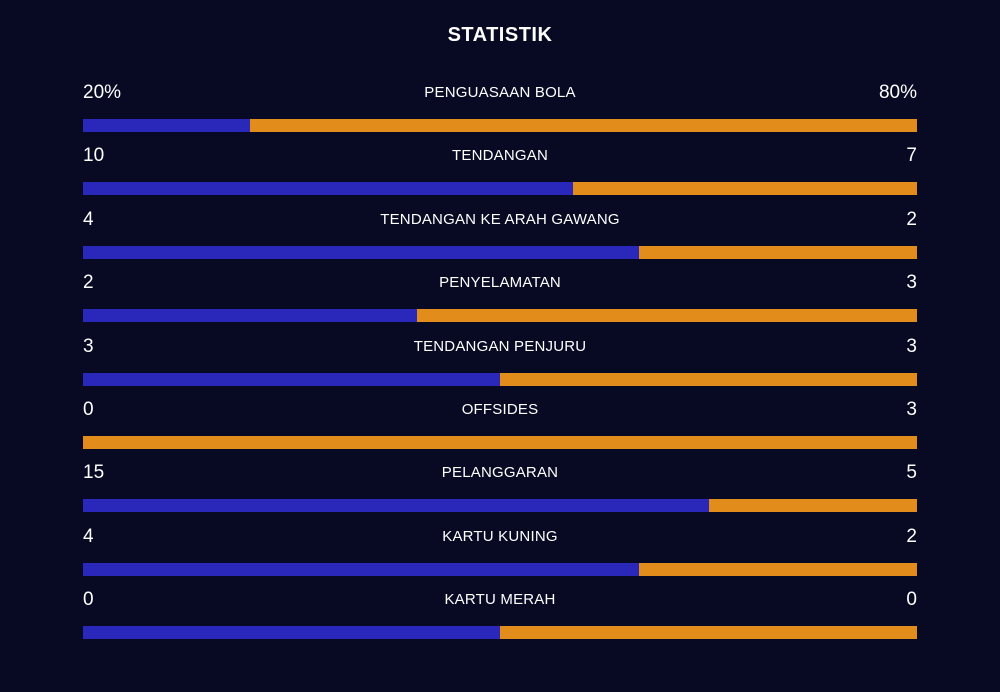 The height and width of the screenshot is (692, 1000). What do you see at coordinates (500, 491) in the screenshot?
I see `stat-row-fouls: 15 PELANGGARAN 5` at bounding box center [500, 491].